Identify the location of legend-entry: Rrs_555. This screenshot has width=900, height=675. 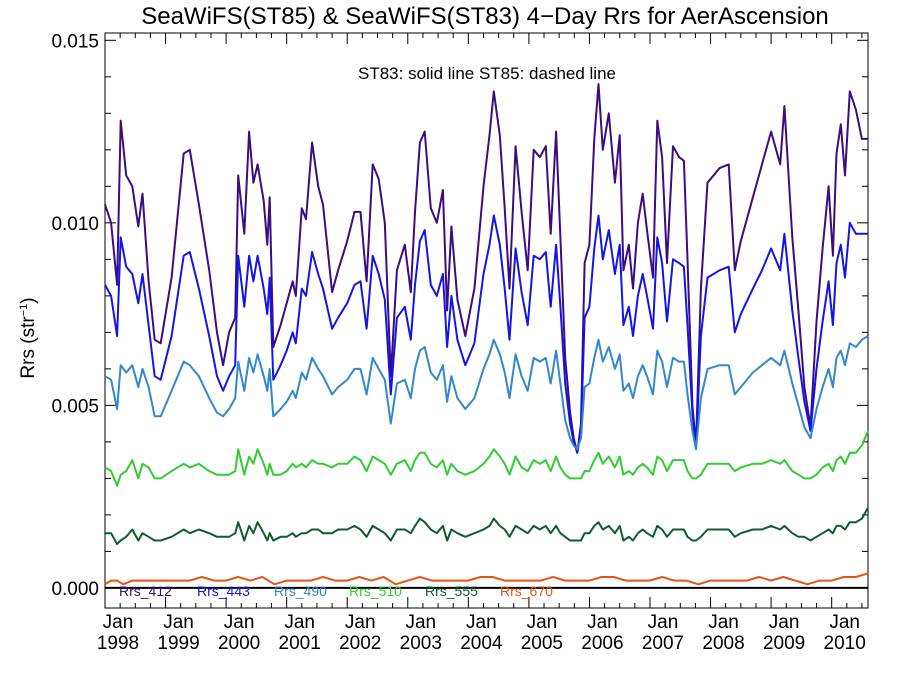
(451, 591).